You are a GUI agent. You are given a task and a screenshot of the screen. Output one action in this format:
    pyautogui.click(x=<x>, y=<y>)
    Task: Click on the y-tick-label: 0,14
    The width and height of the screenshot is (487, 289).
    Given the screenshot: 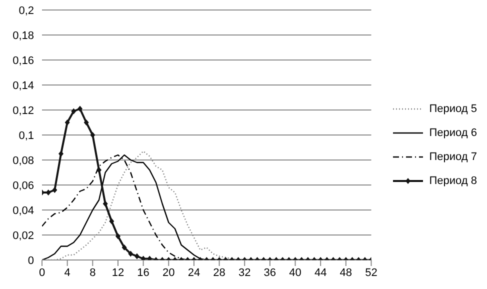 What is the action you would take?
    pyautogui.click(x=23, y=86)
    